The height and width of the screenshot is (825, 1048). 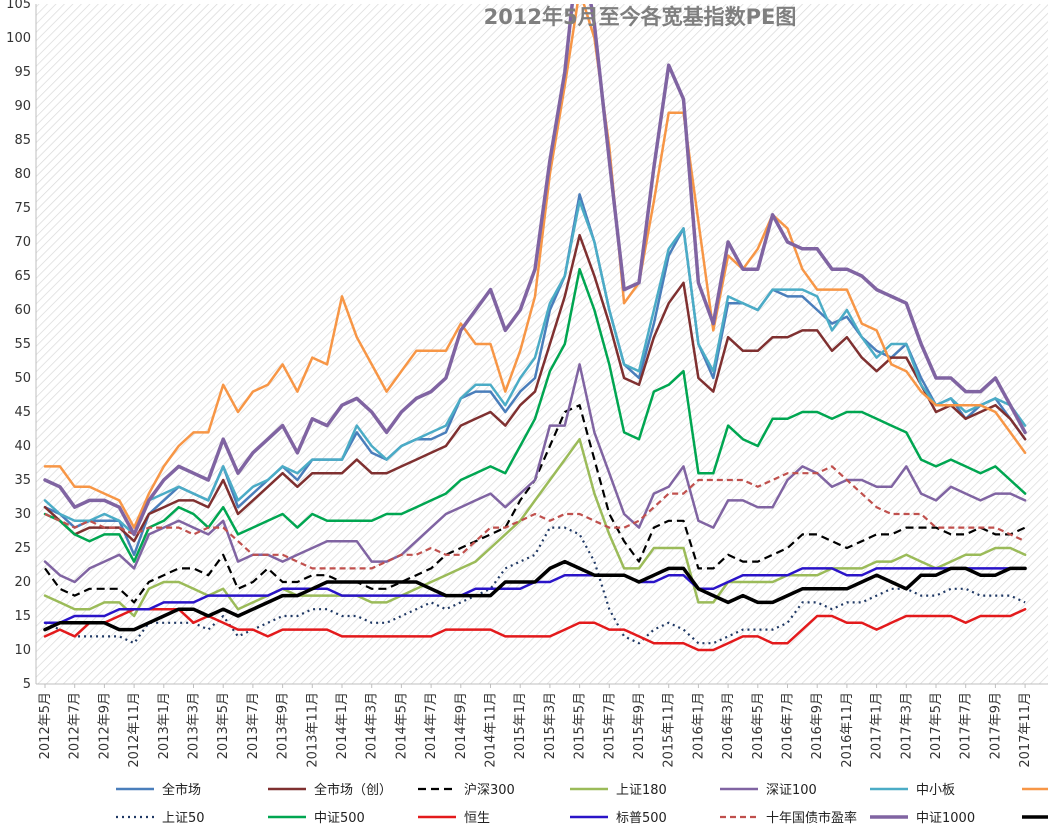 What do you see at coordinates (22, 378) in the screenshot?
I see `y-tick-label: 50` at bounding box center [22, 378].